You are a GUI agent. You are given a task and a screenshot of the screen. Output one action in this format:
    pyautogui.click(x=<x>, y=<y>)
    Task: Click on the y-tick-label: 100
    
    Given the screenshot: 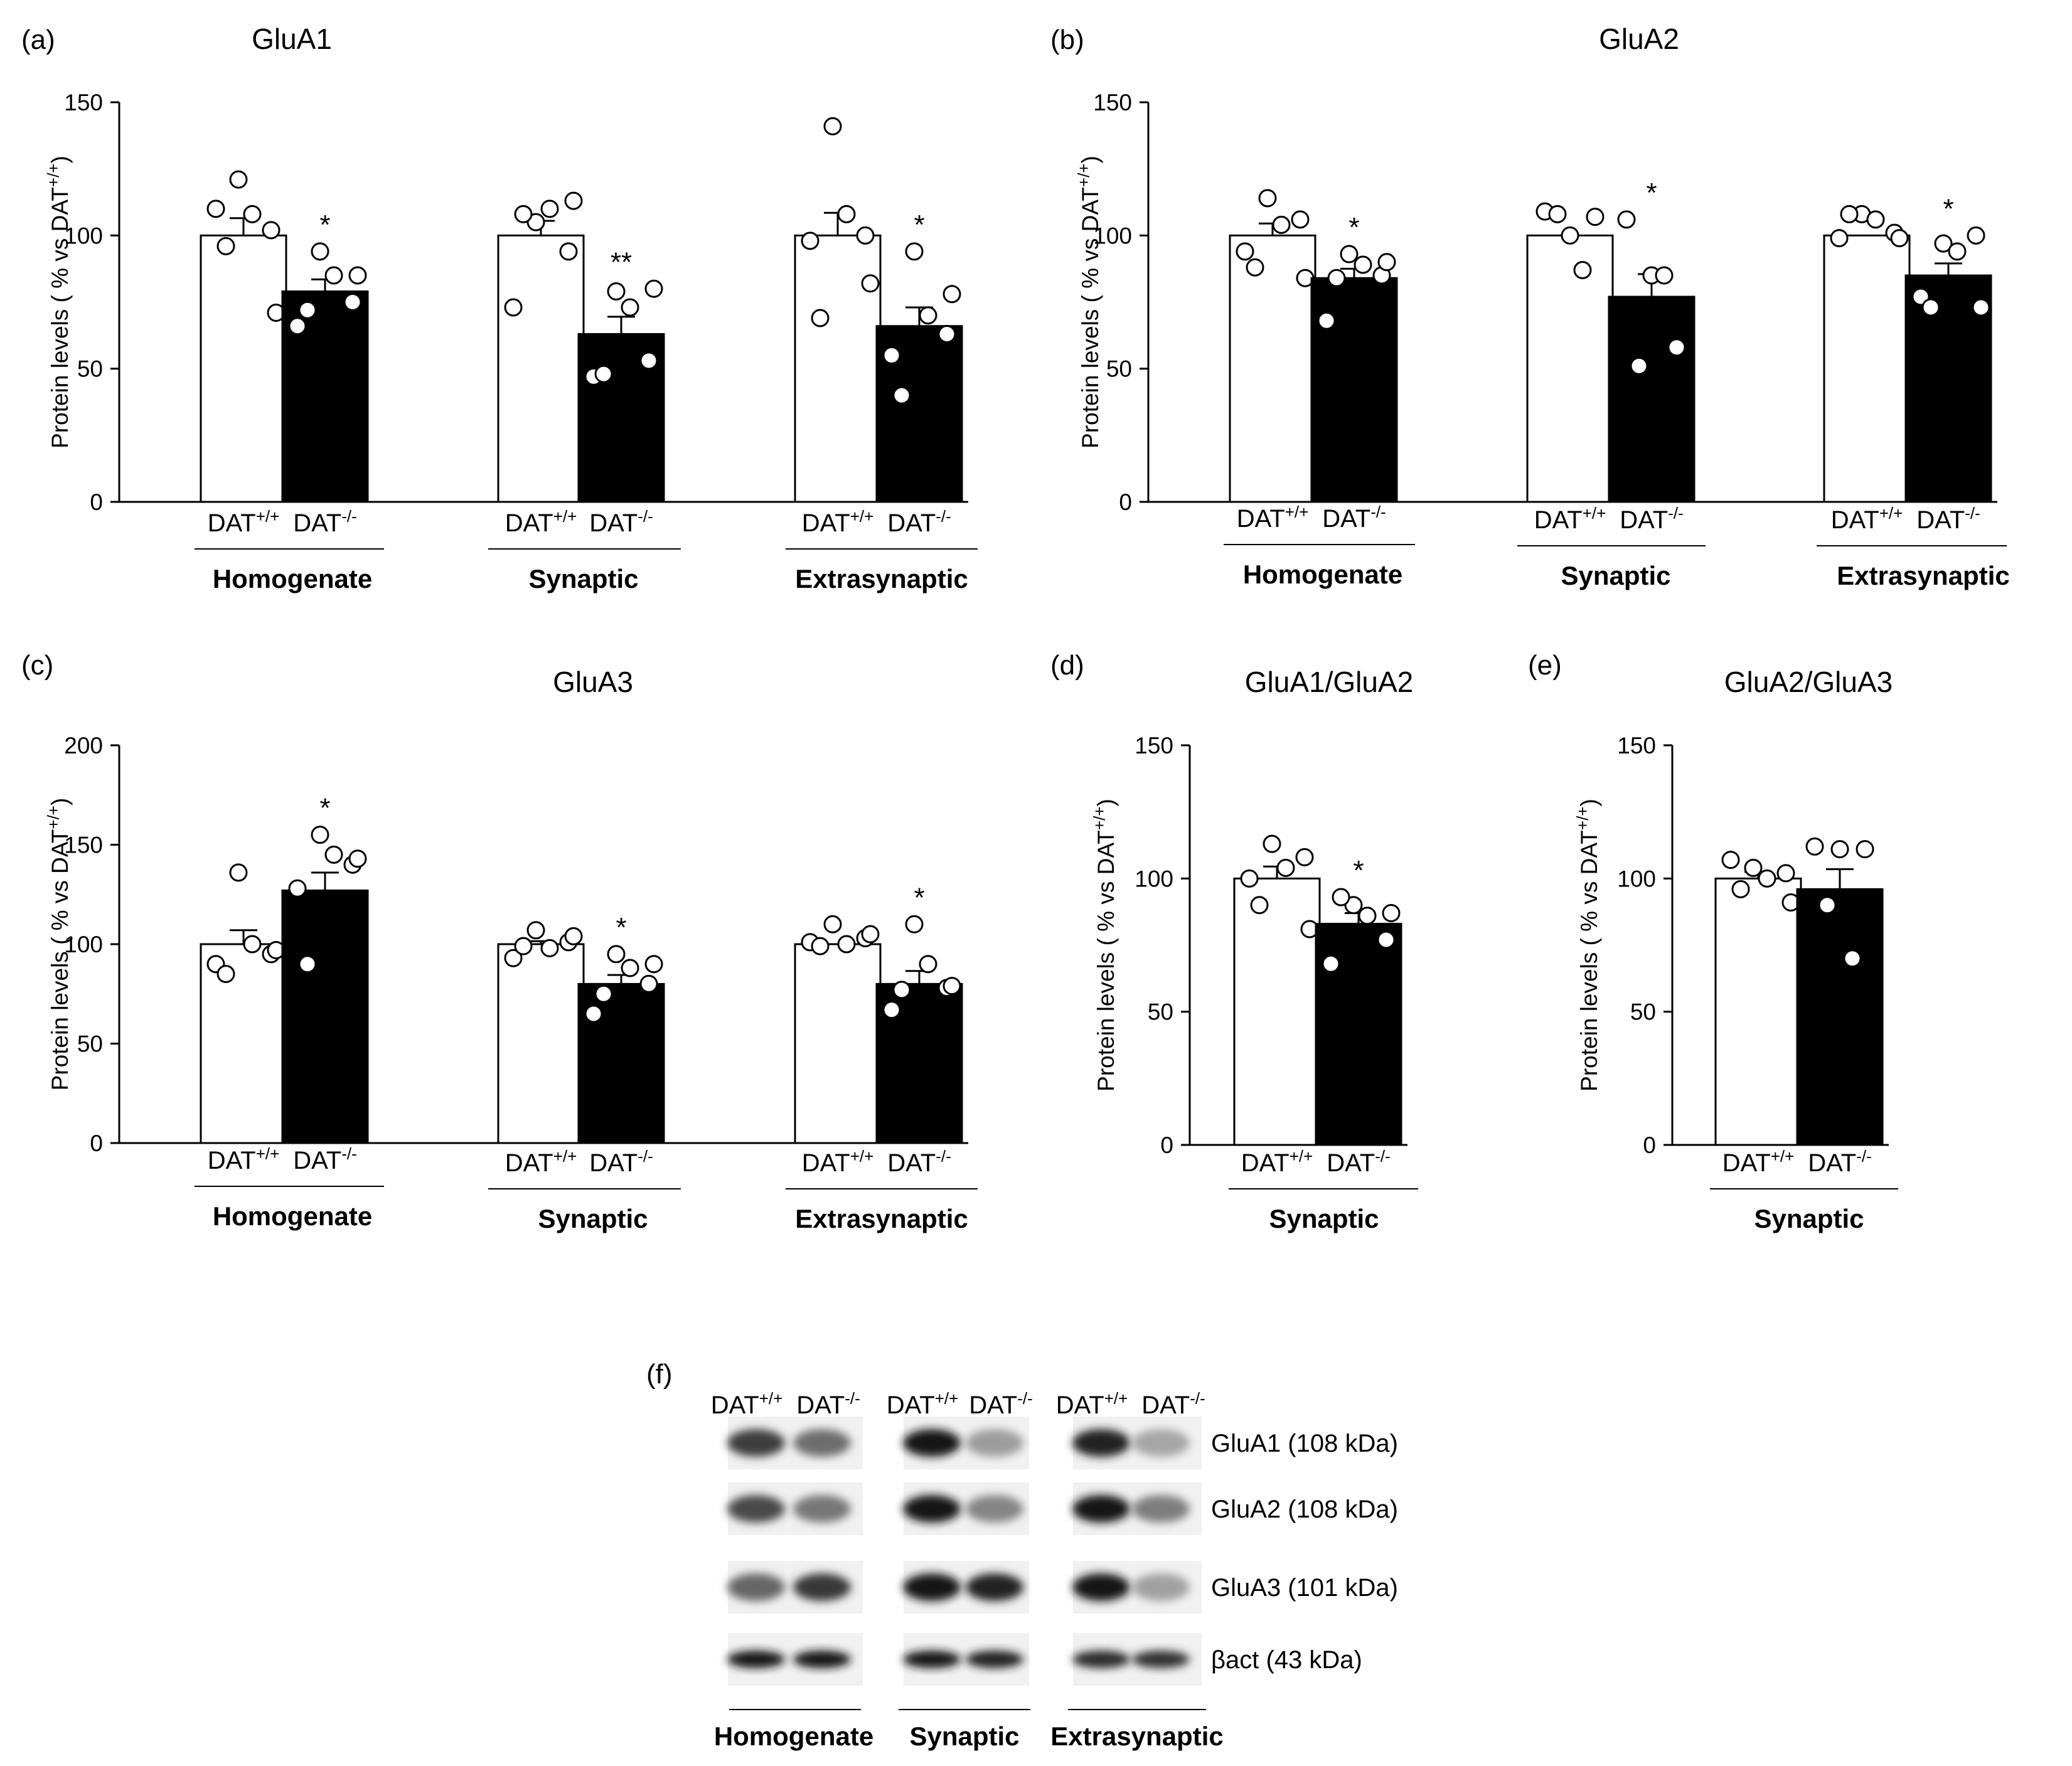 What is the action you would take?
    pyautogui.click(x=83, y=945)
    